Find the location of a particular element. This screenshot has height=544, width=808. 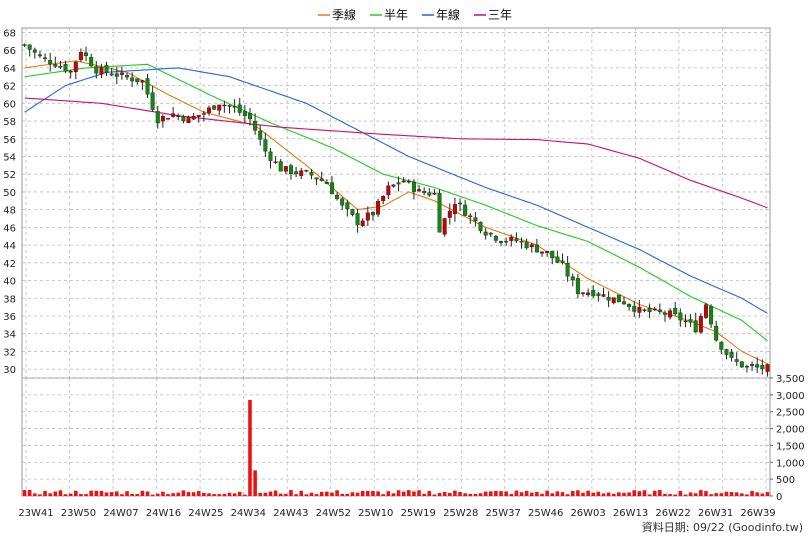

data-date-footer: 資料日期: 09/22 (Goodinfo.tw) is located at coordinates (722, 527).